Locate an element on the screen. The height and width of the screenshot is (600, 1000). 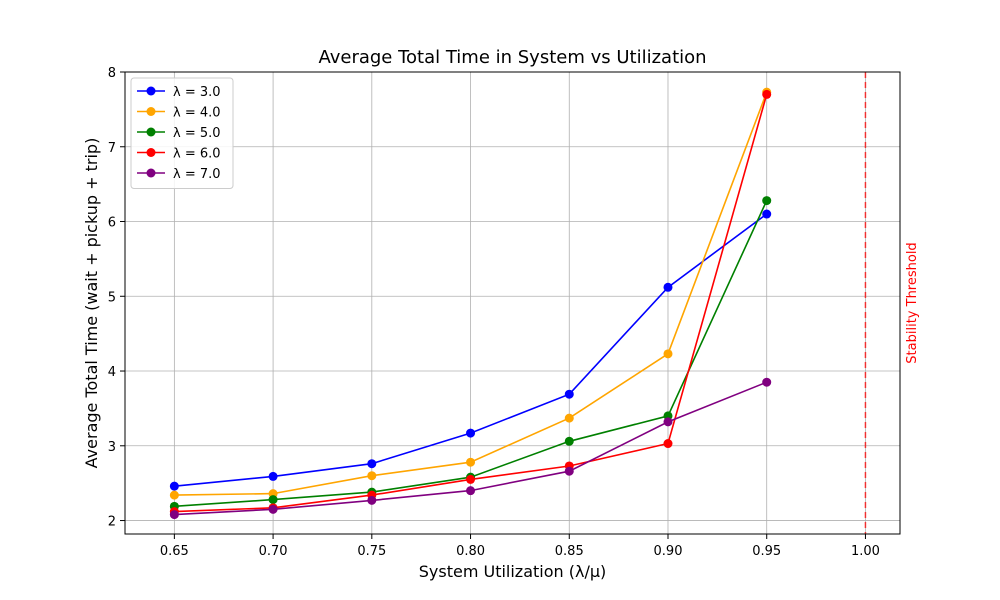
y-tick-label: 4 is located at coordinates (112, 372).